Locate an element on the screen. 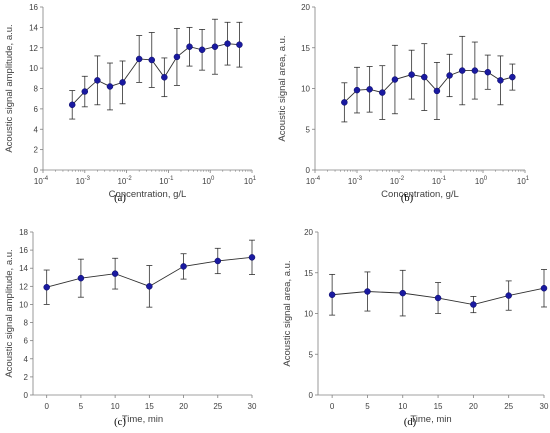 The height and width of the screenshot is (433, 550). panel-label: (a) is located at coordinates (120, 198).